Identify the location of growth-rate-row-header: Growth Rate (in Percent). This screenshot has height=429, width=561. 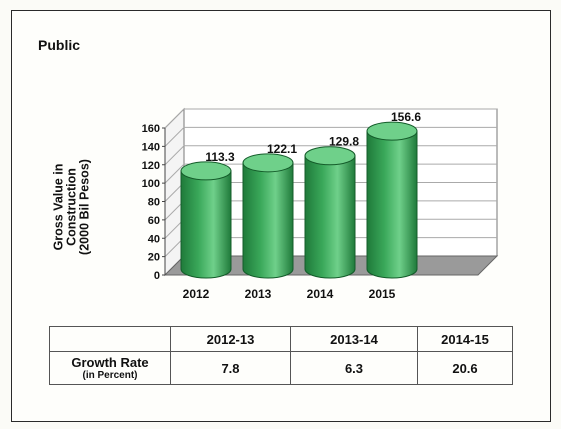
(110, 368).